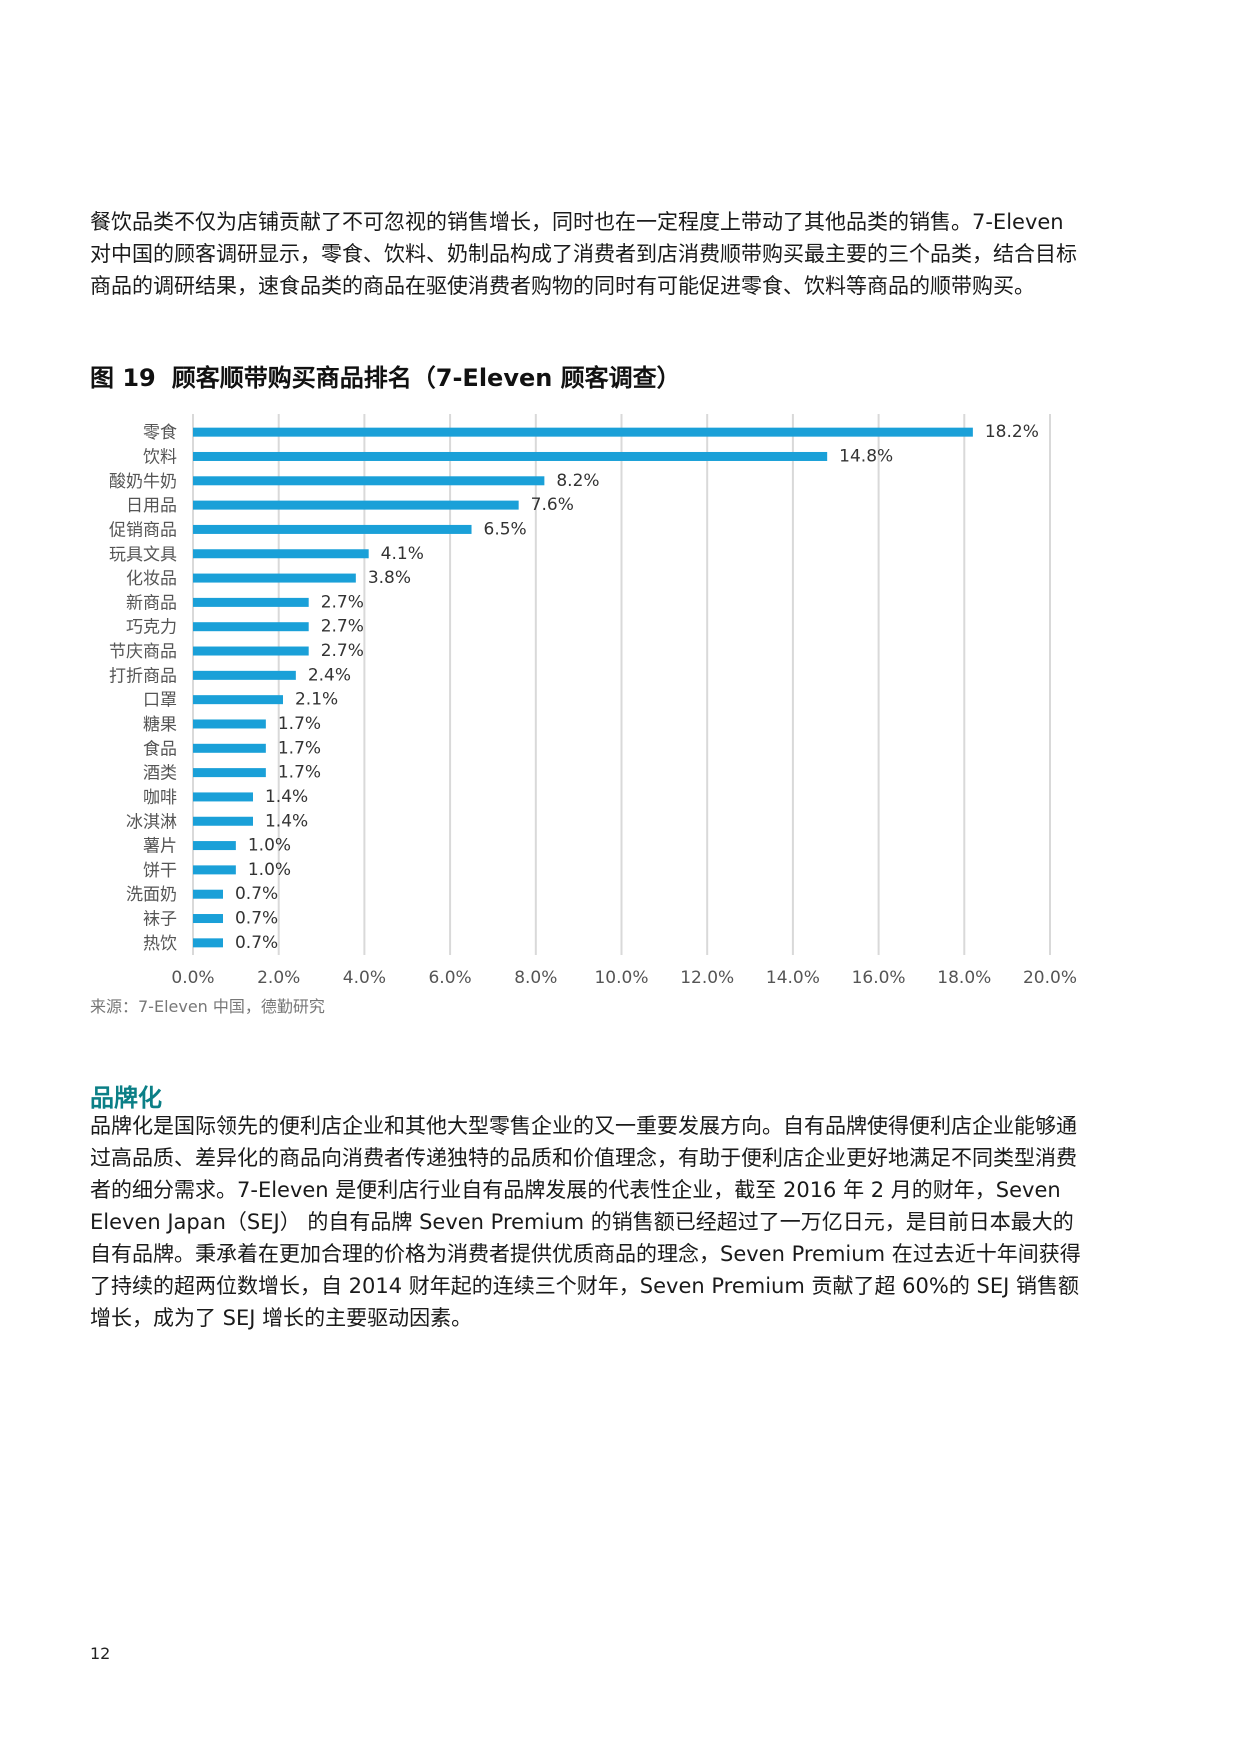 The height and width of the screenshot is (1754, 1240). I want to click on category-label: 酒类, so click(160, 774).